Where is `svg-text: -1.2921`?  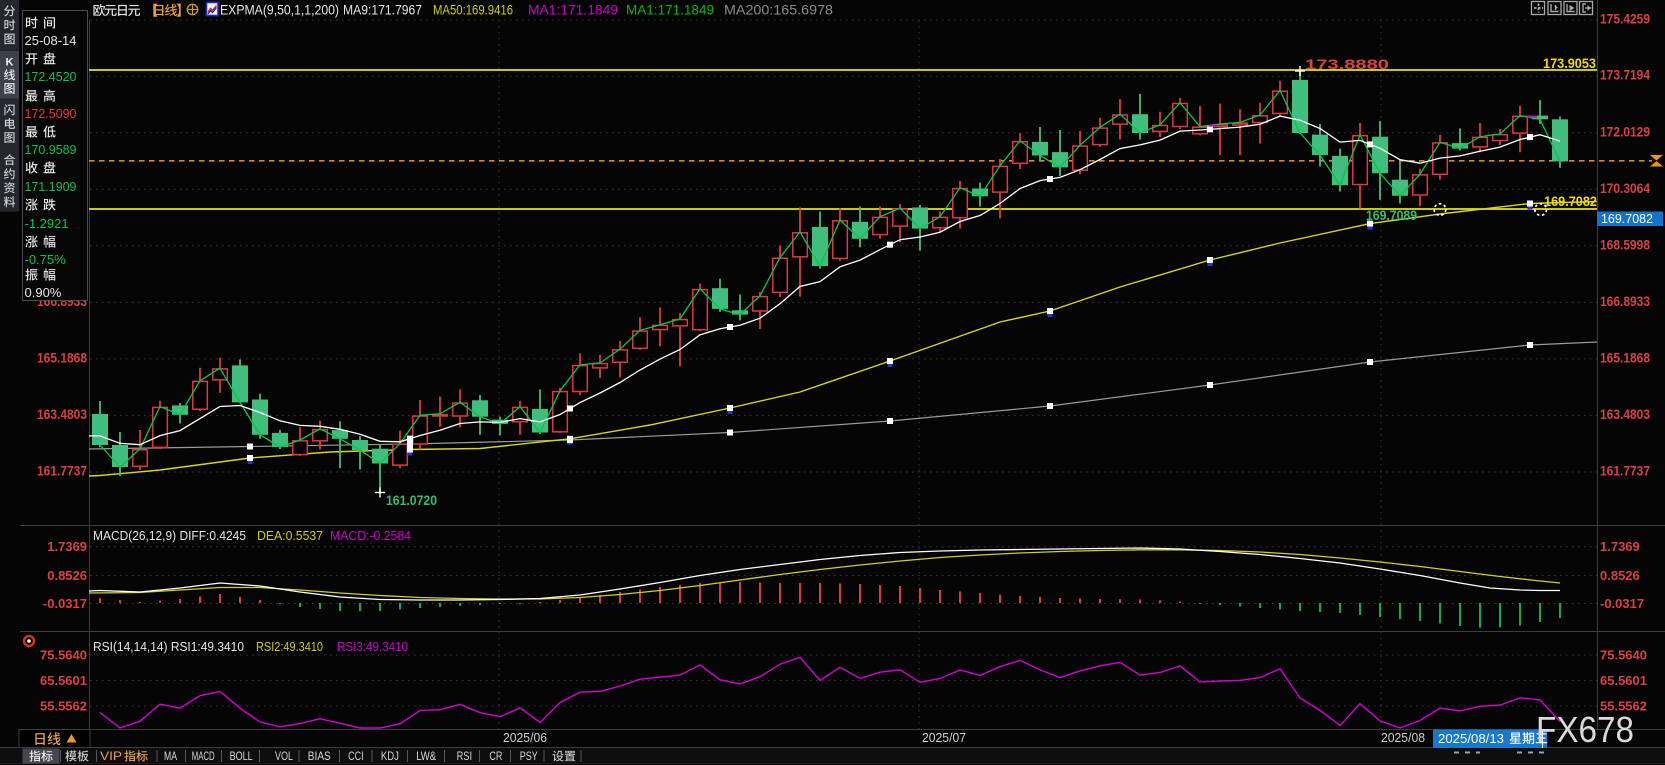
svg-text: -1.2921 is located at coordinates (47, 223).